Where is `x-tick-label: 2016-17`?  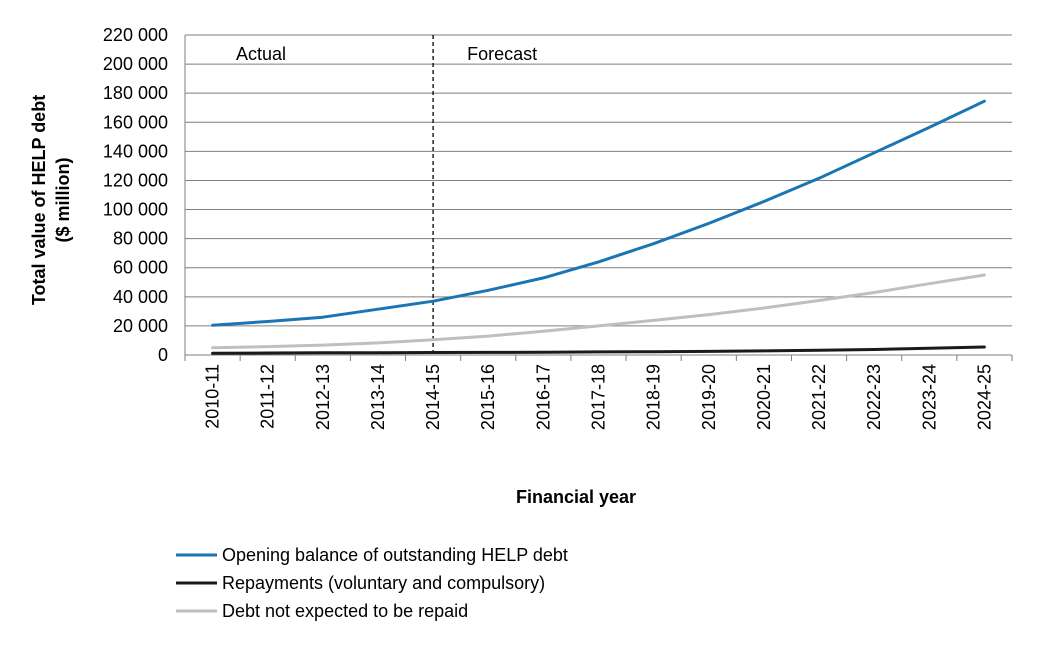
x-tick-label: 2016-17 is located at coordinates (543, 397).